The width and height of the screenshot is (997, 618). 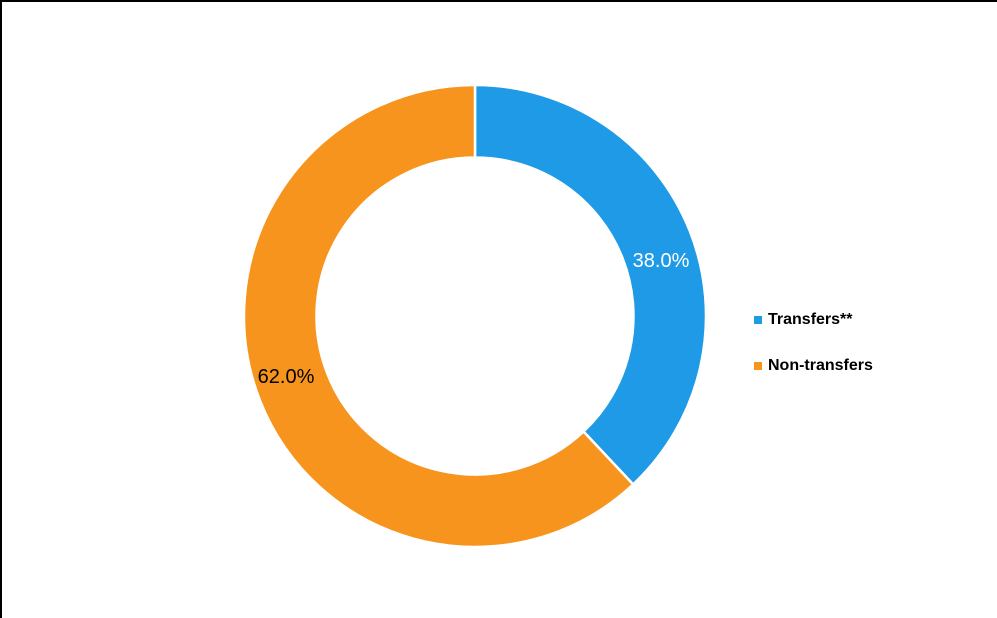 I want to click on chart-legend: Transfers** Non-transfers, so click(x=813, y=355).